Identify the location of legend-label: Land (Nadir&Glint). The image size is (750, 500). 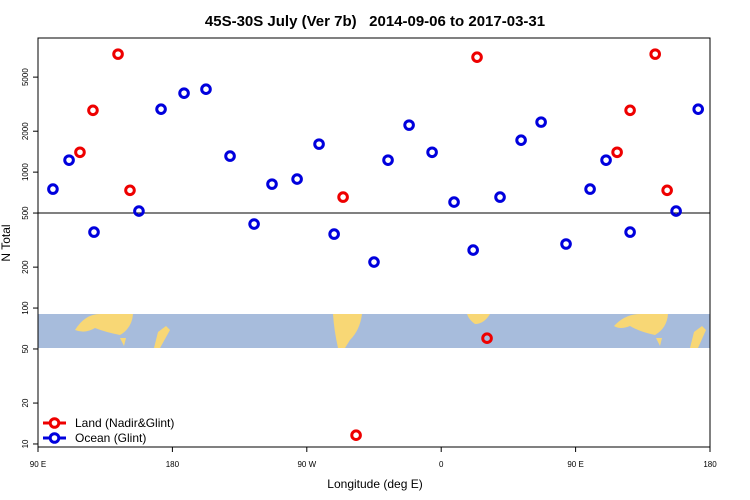
(124, 423).